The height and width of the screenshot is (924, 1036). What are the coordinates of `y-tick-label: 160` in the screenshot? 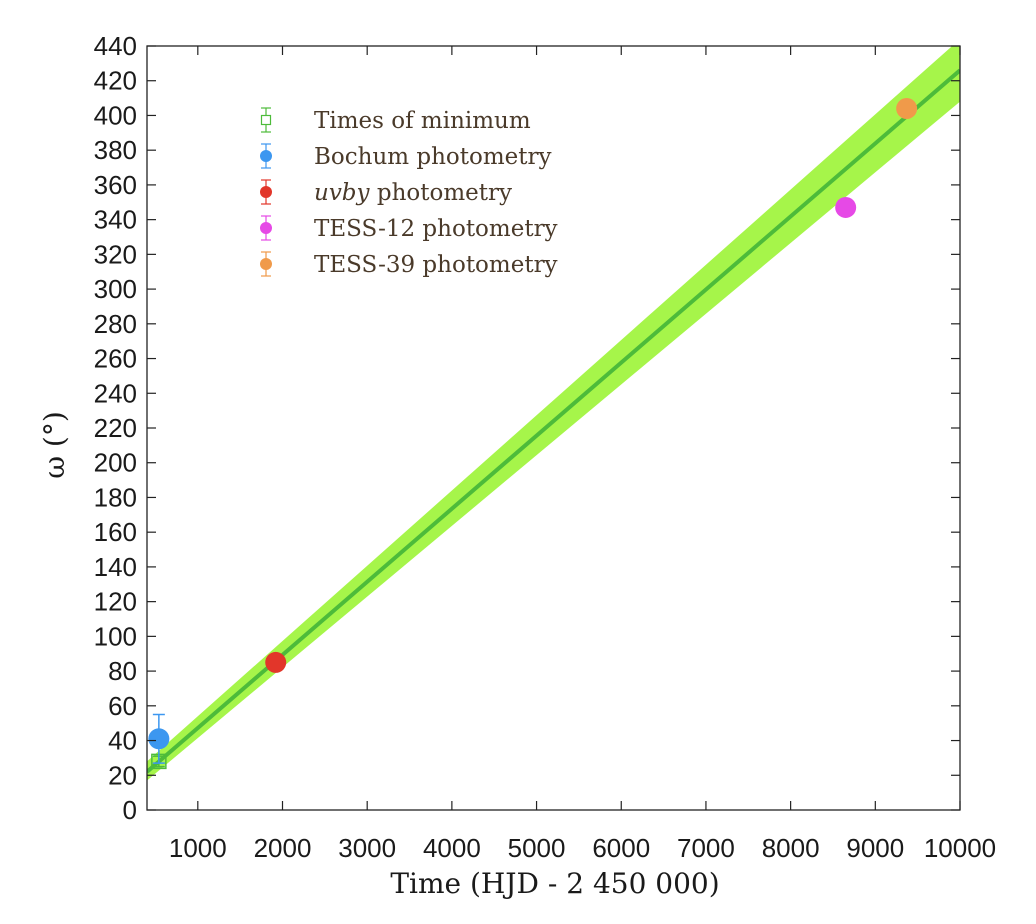 It's located at (115, 532).